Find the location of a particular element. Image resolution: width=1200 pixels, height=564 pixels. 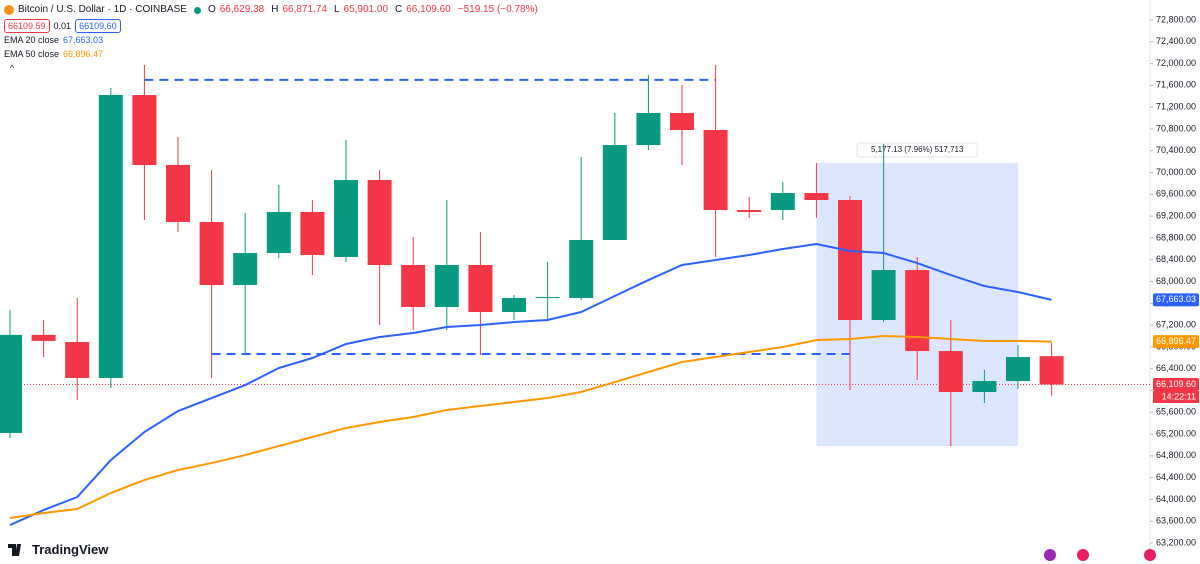

range-label-bg is located at coordinates (917, 150).